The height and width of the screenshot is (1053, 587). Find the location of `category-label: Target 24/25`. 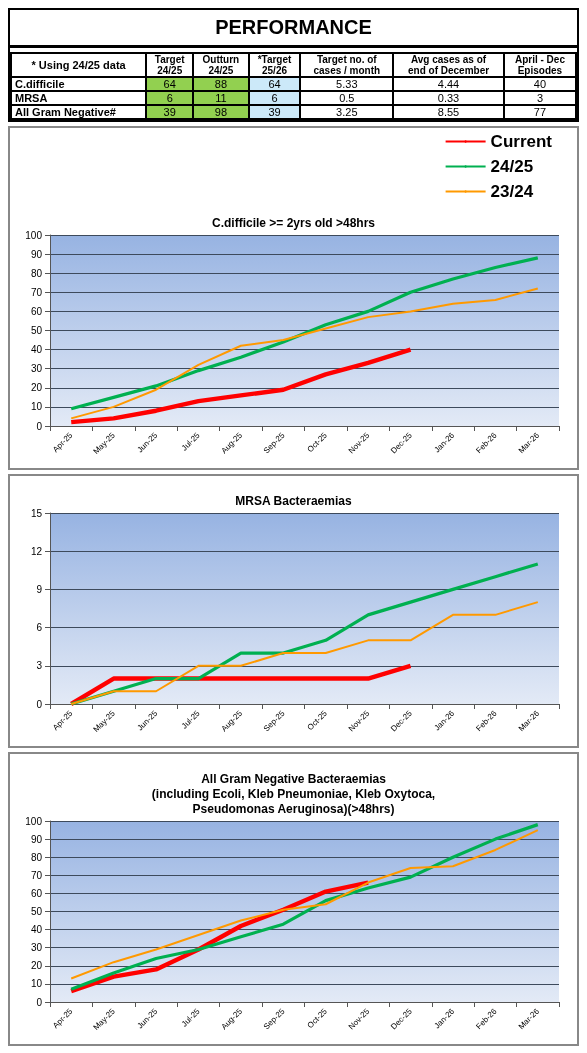

category-label: Target 24/25 is located at coordinates (170, 65).